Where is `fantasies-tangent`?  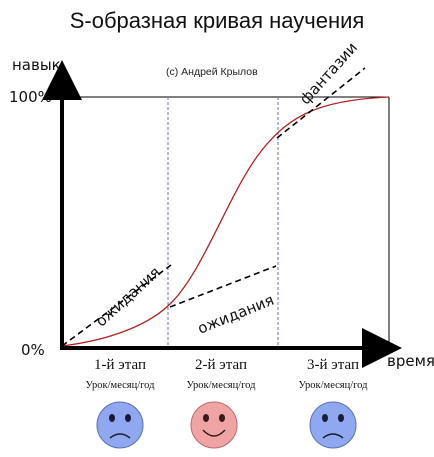
fantasies-tangent is located at coordinates (321, 103).